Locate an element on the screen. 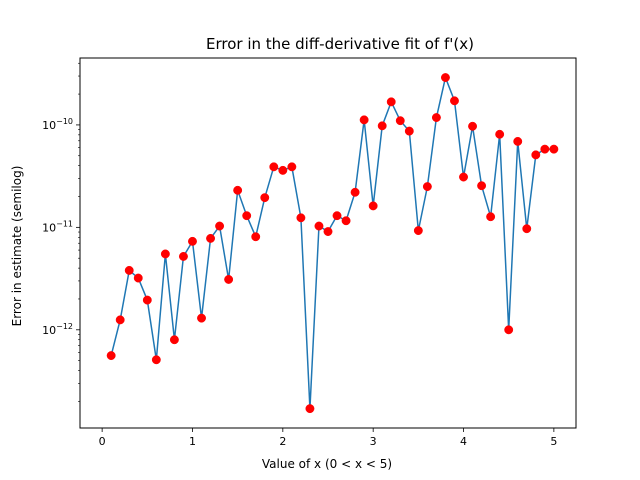 Image resolution: width=640 pixels, height=480 pixels. y-axis-label: Error in estimate (semilog) is located at coordinates (17, 246).